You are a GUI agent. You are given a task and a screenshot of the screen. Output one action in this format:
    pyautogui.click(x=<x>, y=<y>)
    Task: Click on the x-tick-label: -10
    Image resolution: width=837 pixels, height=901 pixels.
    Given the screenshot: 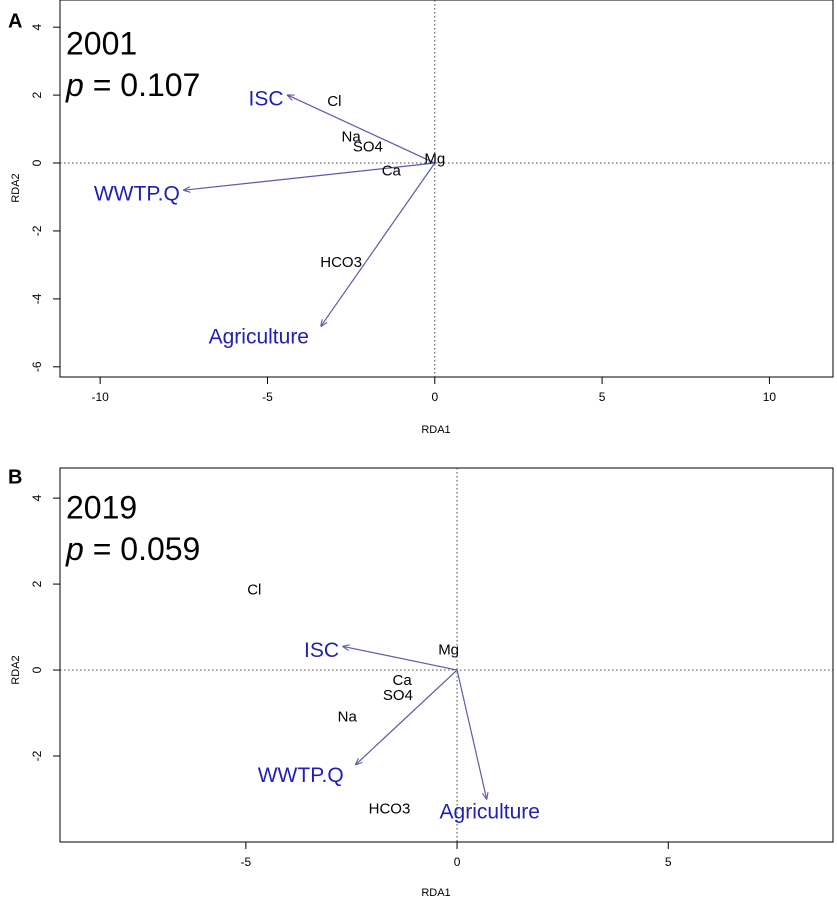 What is the action you would take?
    pyautogui.click(x=100, y=397)
    